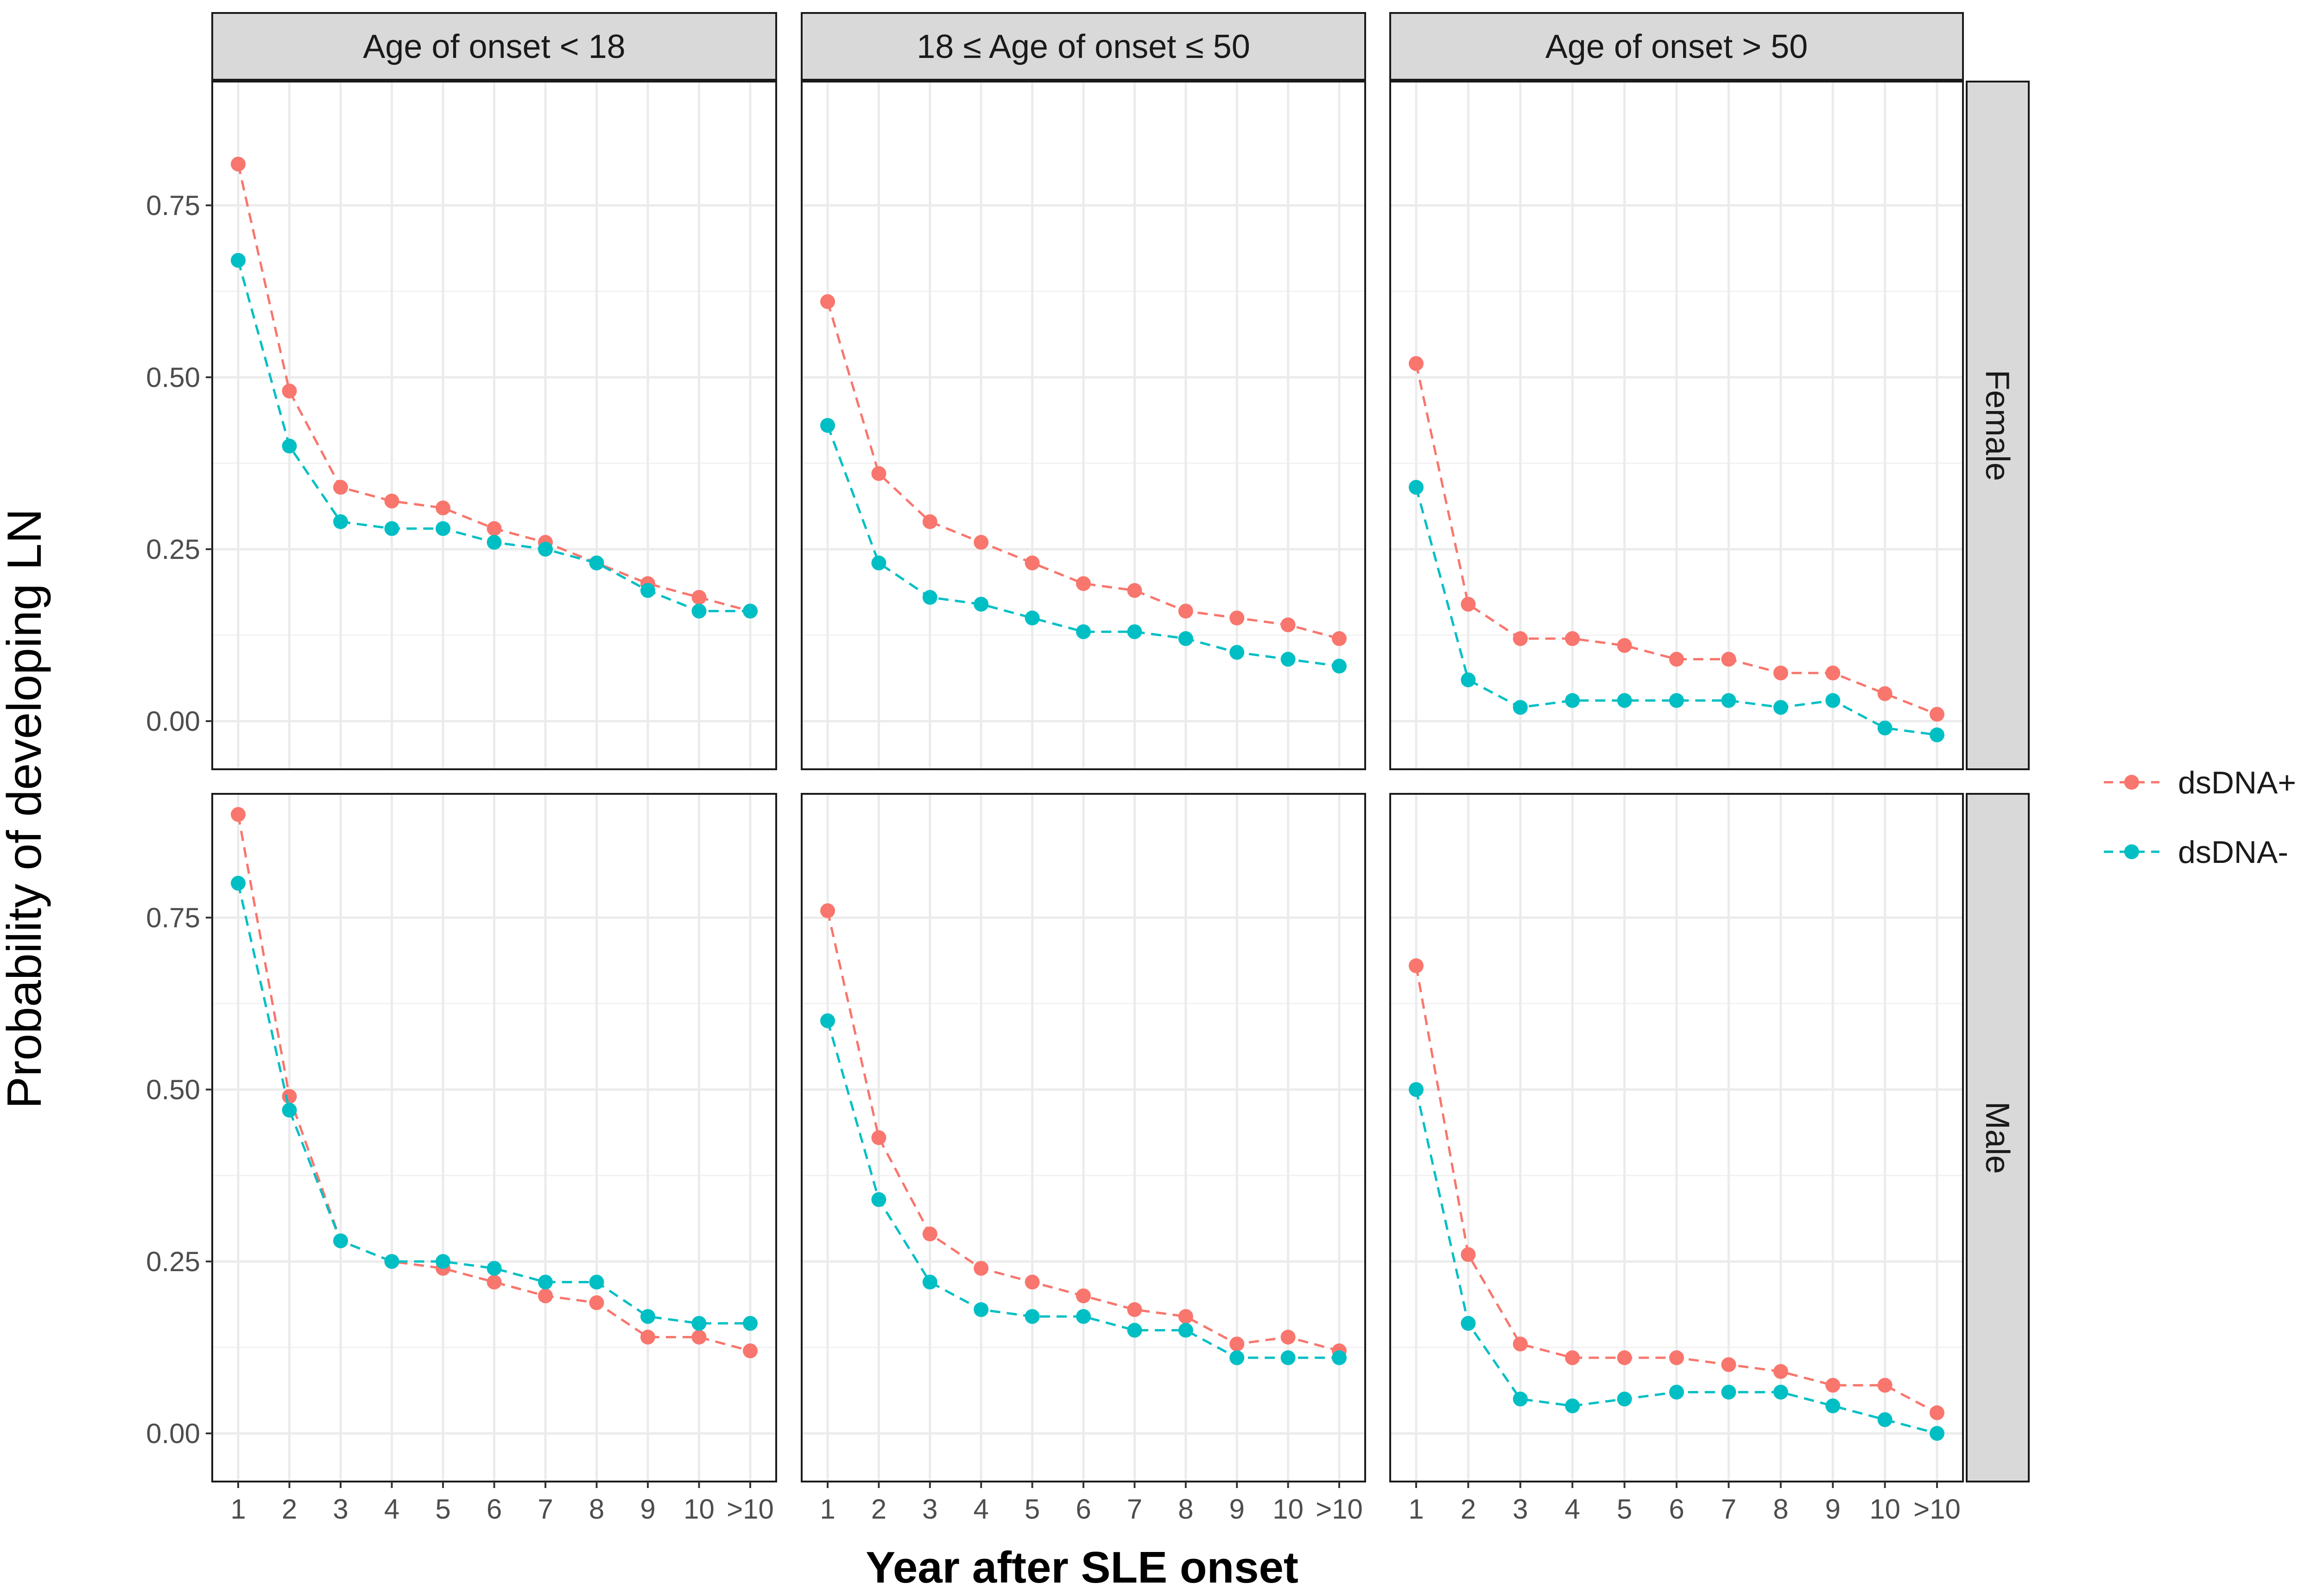 The width and height of the screenshot is (2317, 1596). I want to click on y-tick-label: 0.00, so click(173, 721).